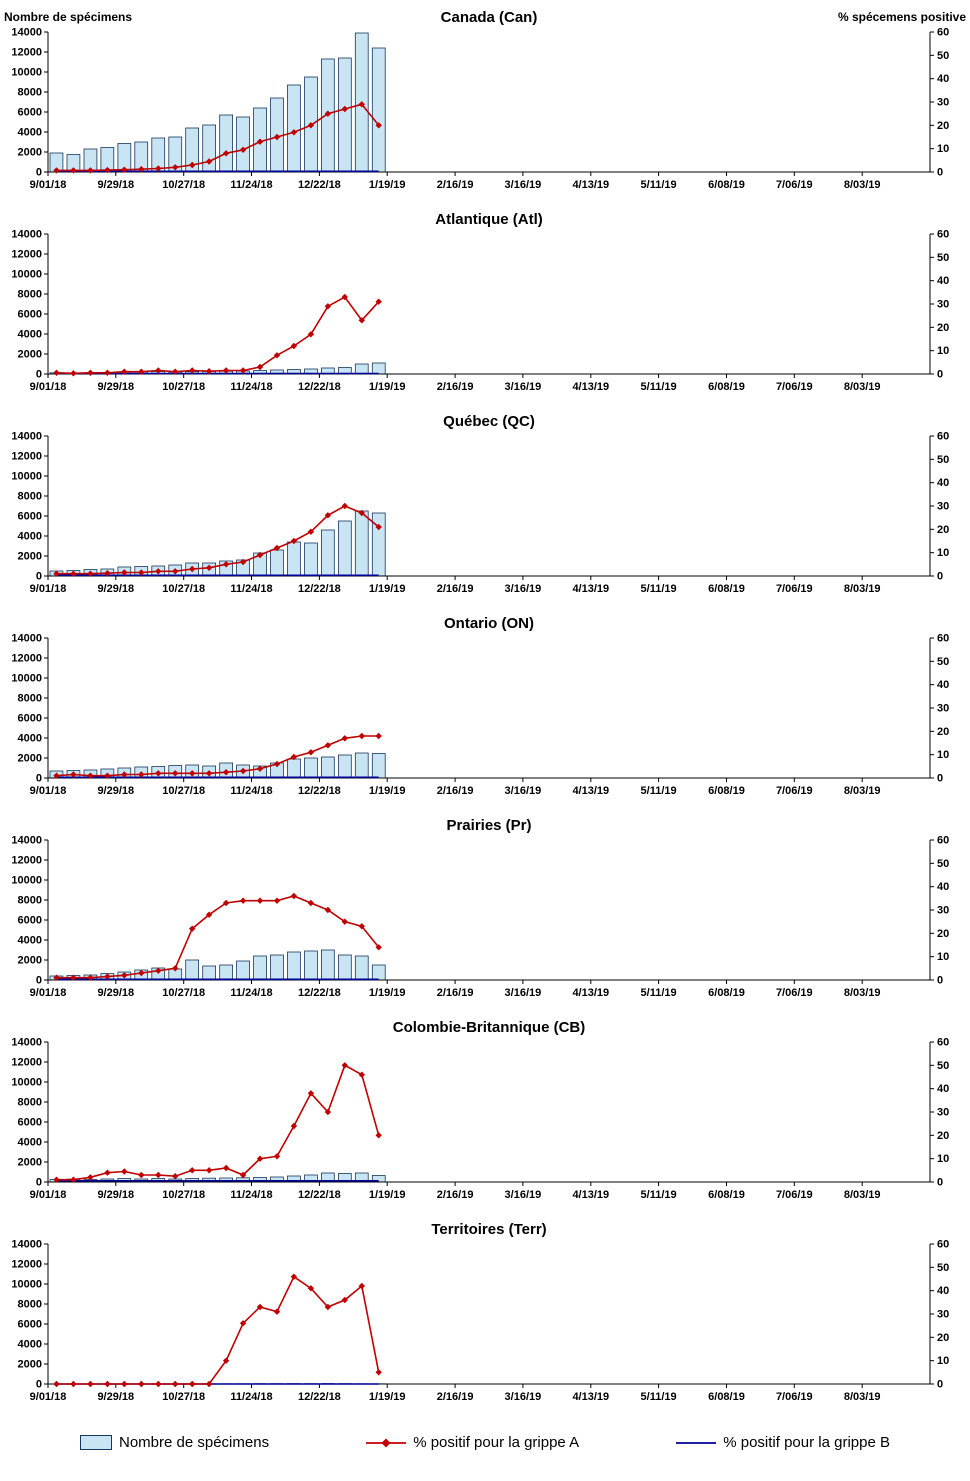 This screenshot has width=970, height=1481. I want to click on chart-title: Ontario (ON), so click(489, 623).